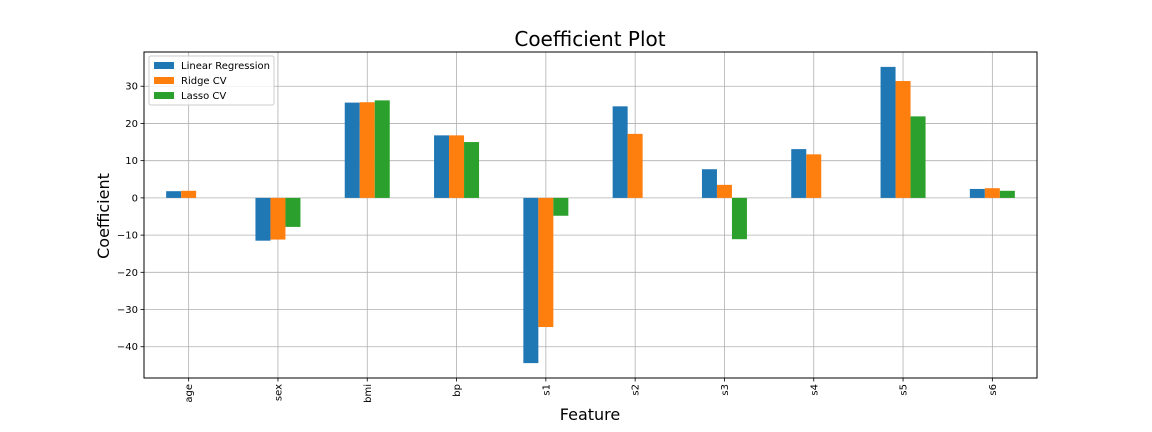 The width and height of the screenshot is (1152, 432). What do you see at coordinates (904, 390) in the screenshot?
I see `x-tick-label: s5` at bounding box center [904, 390].